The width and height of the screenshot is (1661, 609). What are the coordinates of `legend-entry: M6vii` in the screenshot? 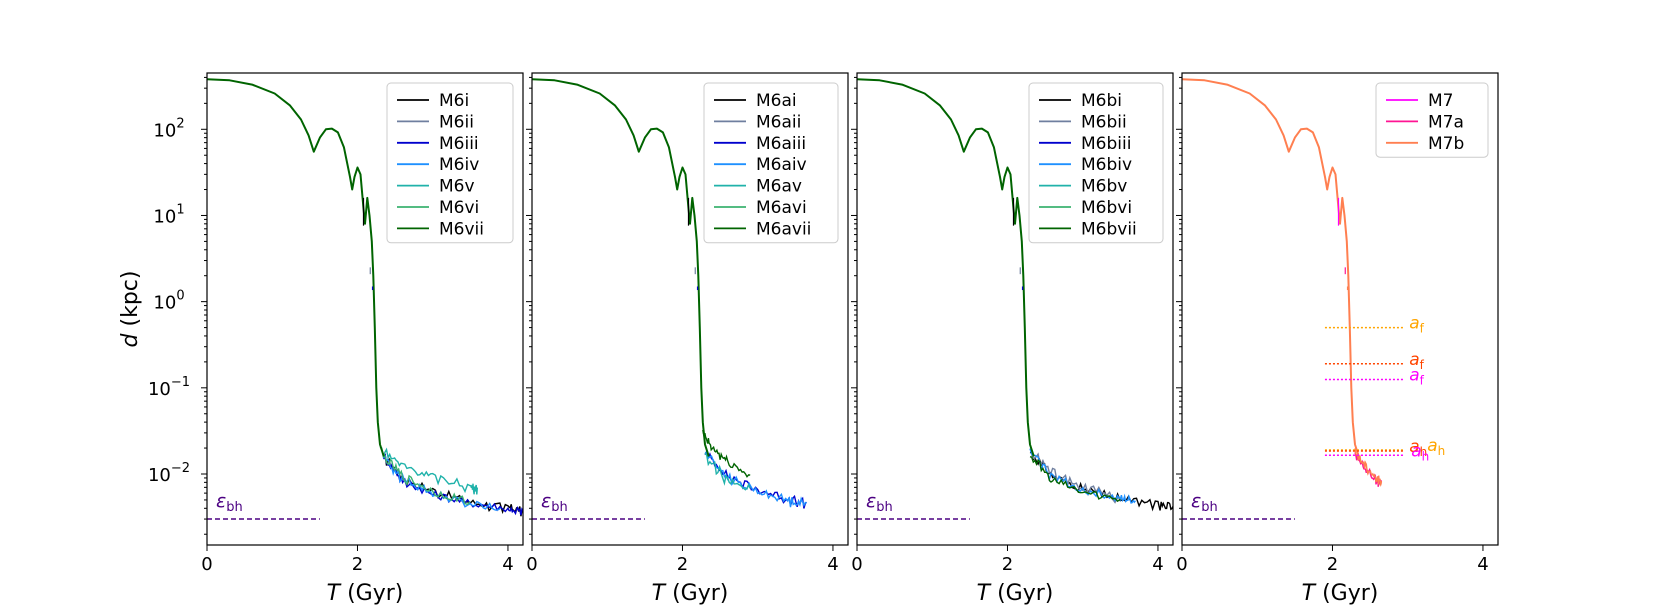 It's located at (461, 229).